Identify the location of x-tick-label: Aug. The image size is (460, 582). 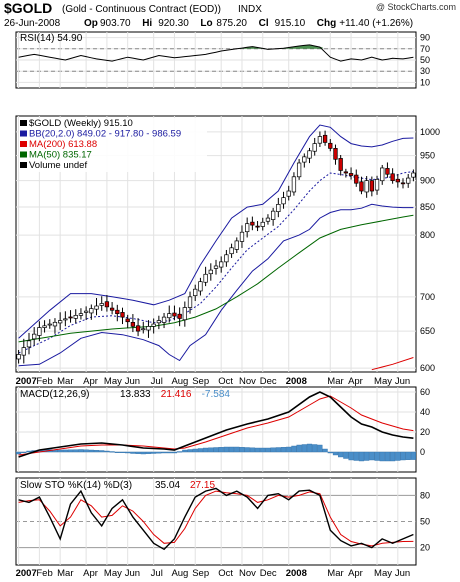
(179, 381).